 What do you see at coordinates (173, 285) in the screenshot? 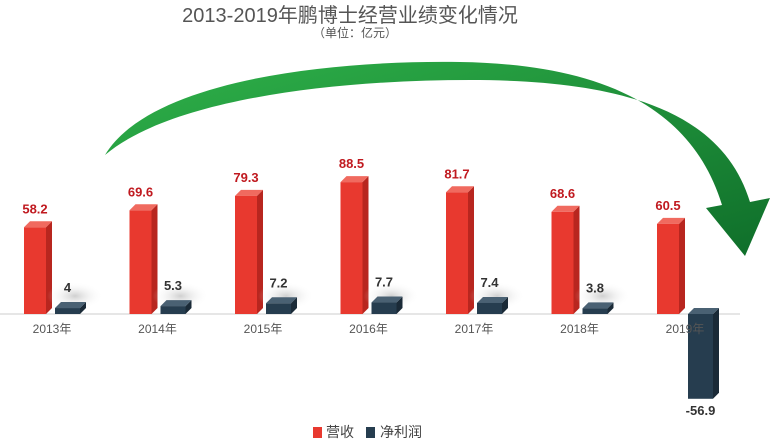
I see `net-profit-value-label: 5.3` at bounding box center [173, 285].